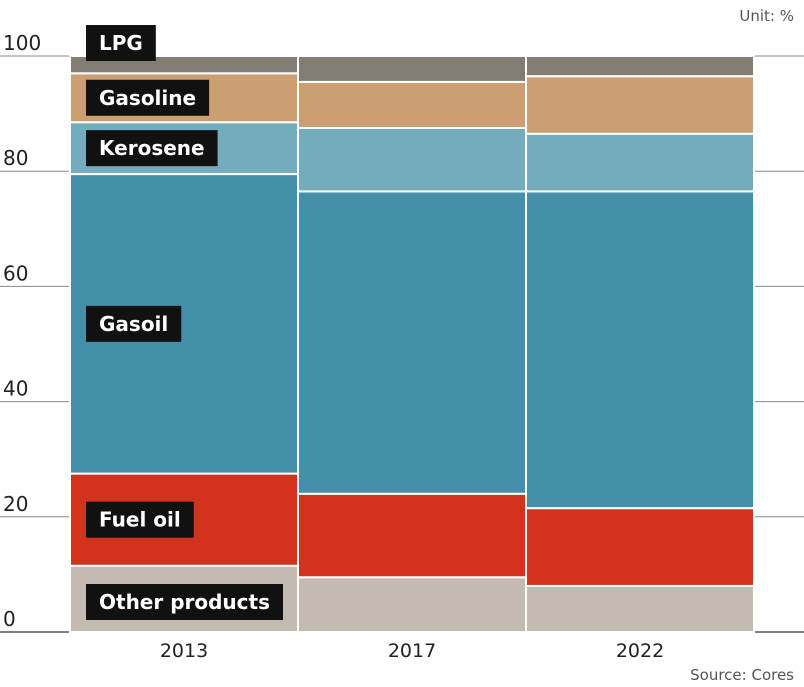  I want to click on series-label-text: Kerosene, so click(152, 148).